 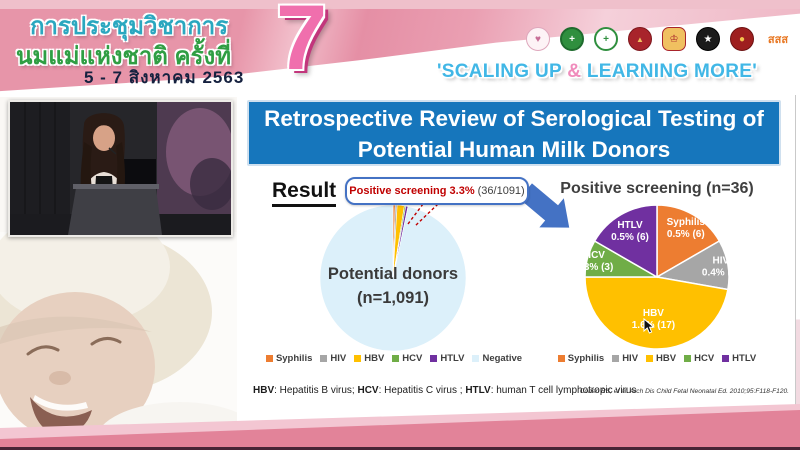 I want to click on pie-slice-negative, so click(x=393, y=278).